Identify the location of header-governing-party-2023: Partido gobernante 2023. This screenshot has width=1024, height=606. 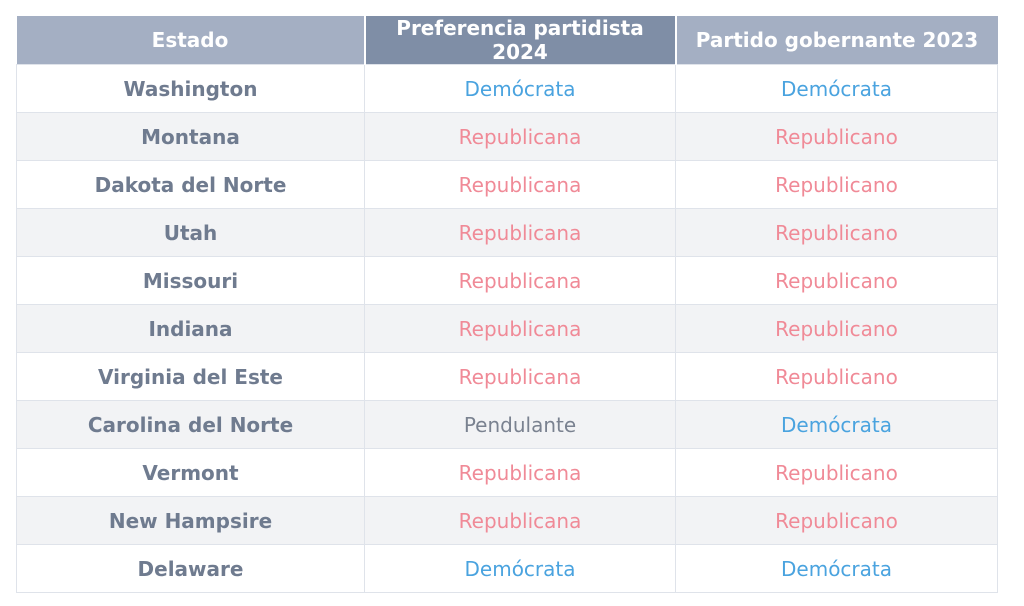
(836, 40).